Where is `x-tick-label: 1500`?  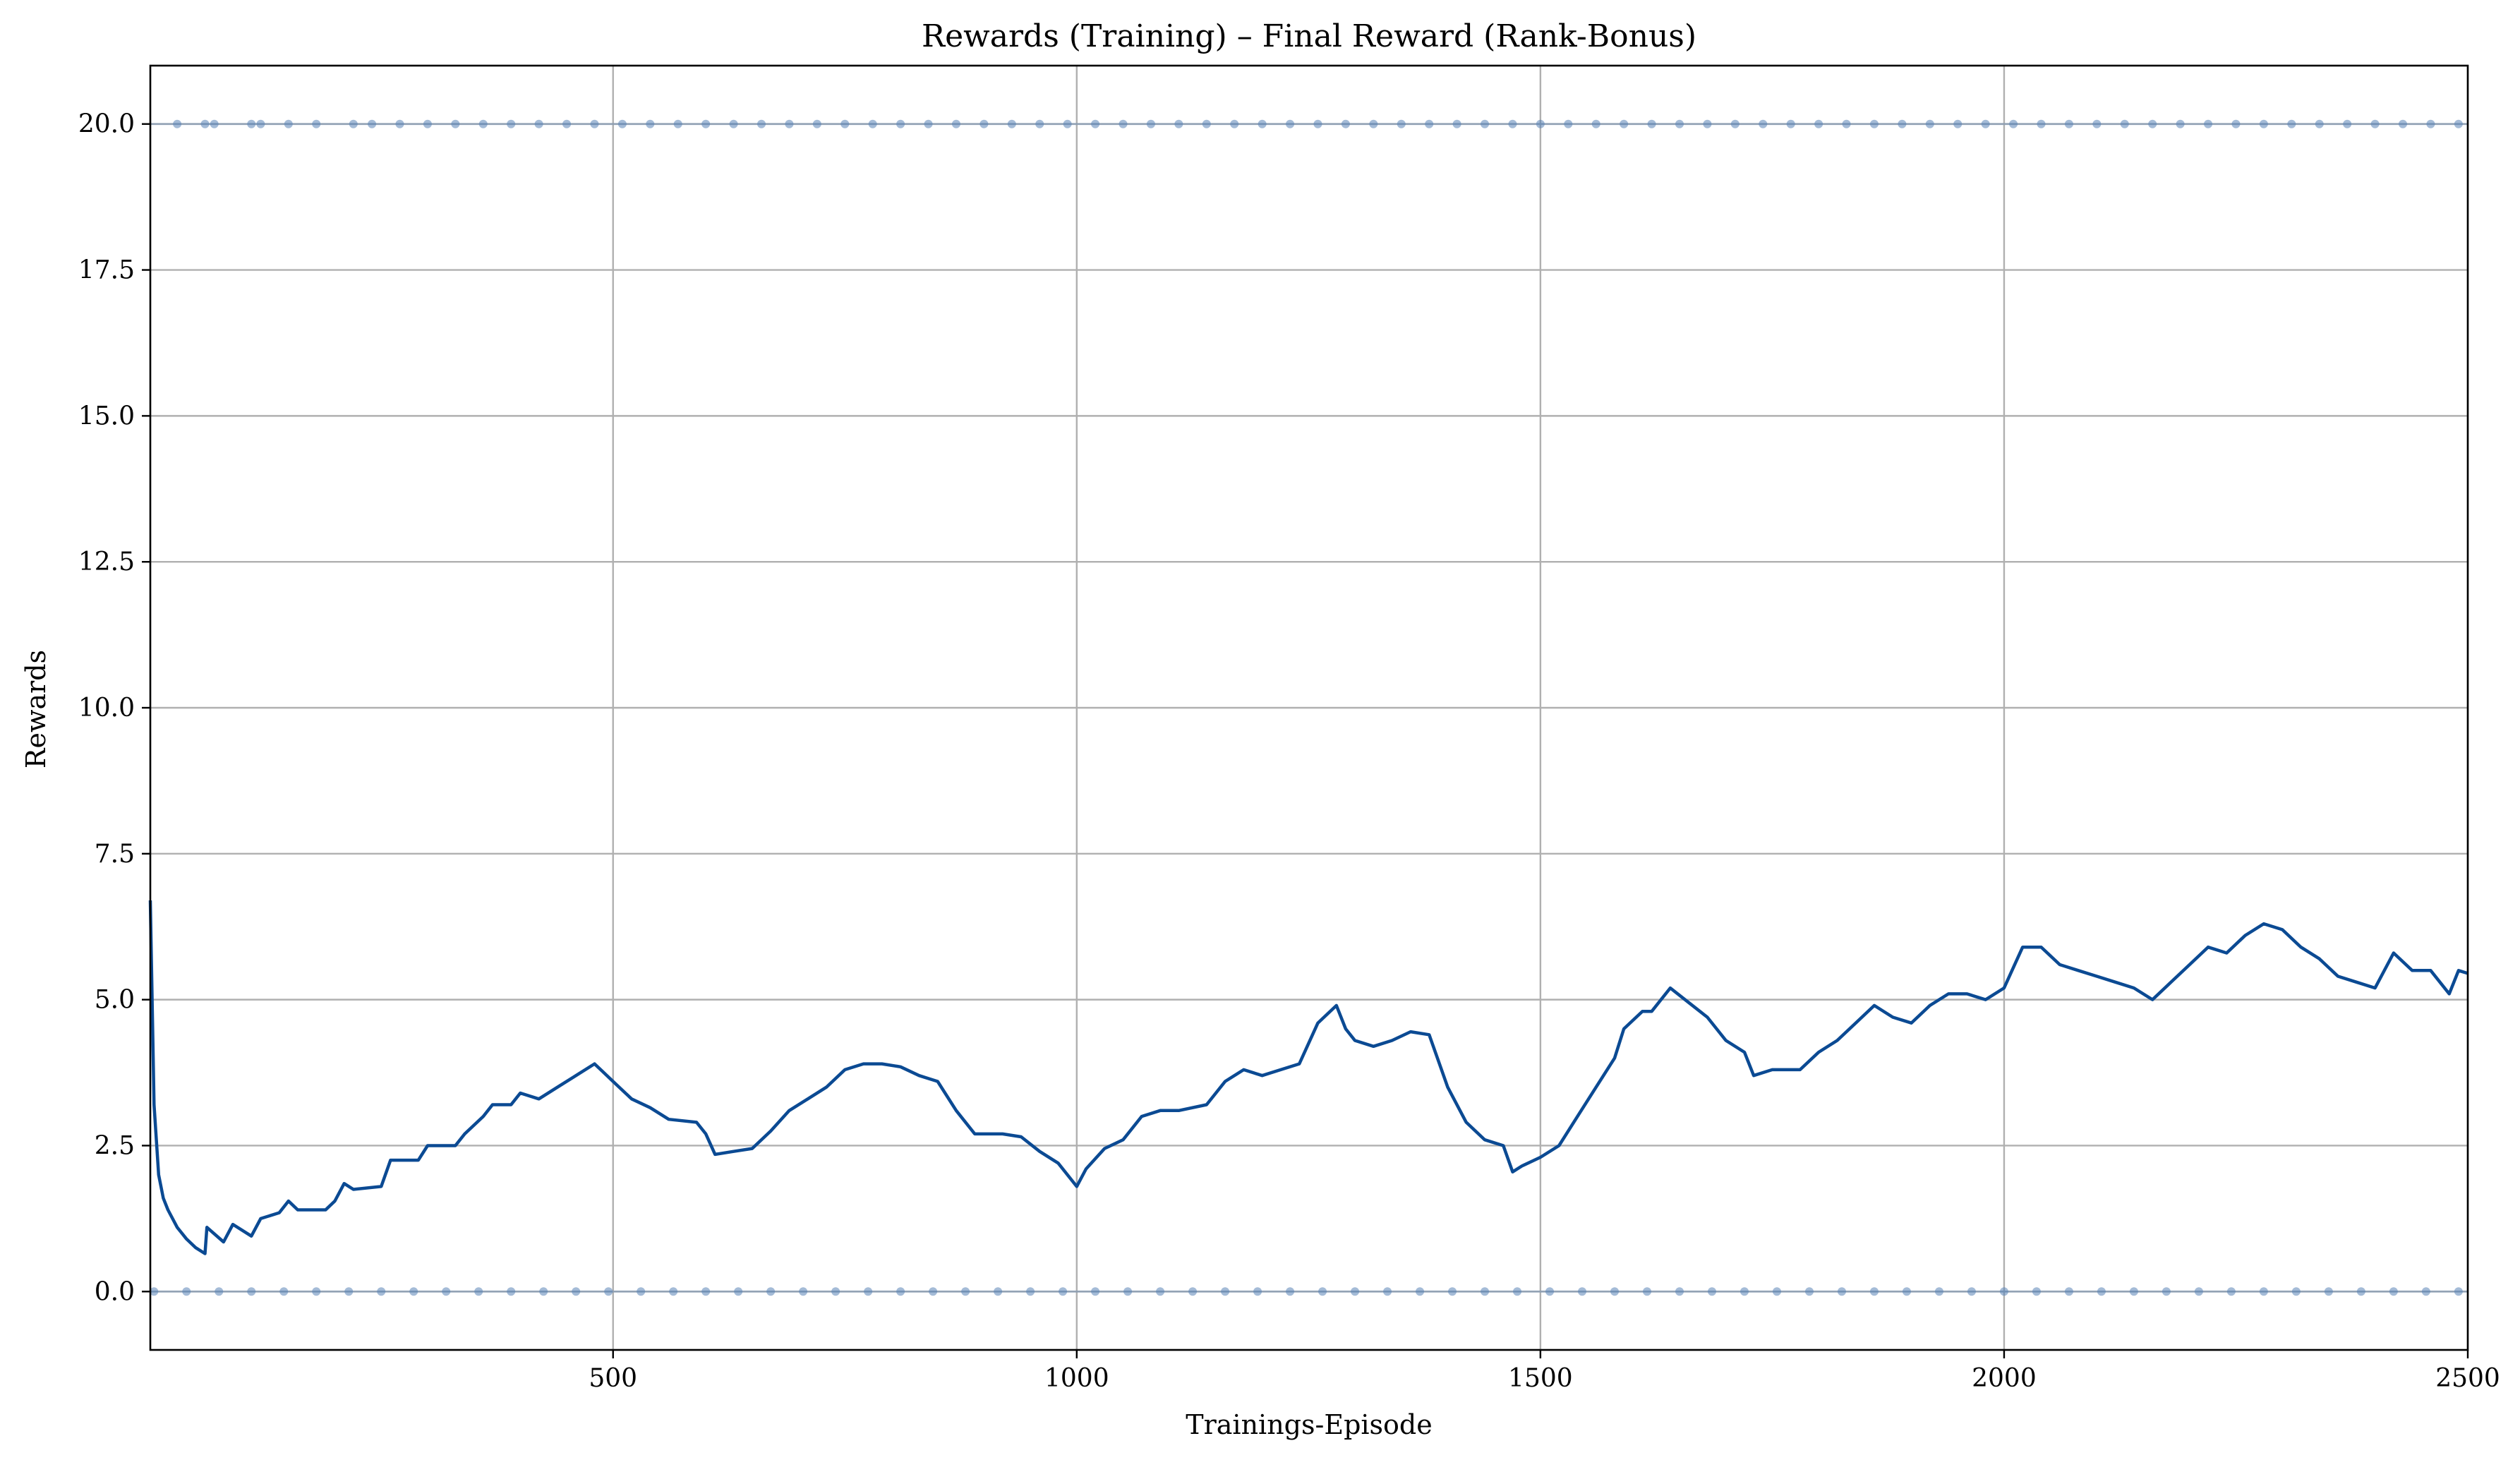
x-tick-label: 1500 is located at coordinates (1541, 1379).